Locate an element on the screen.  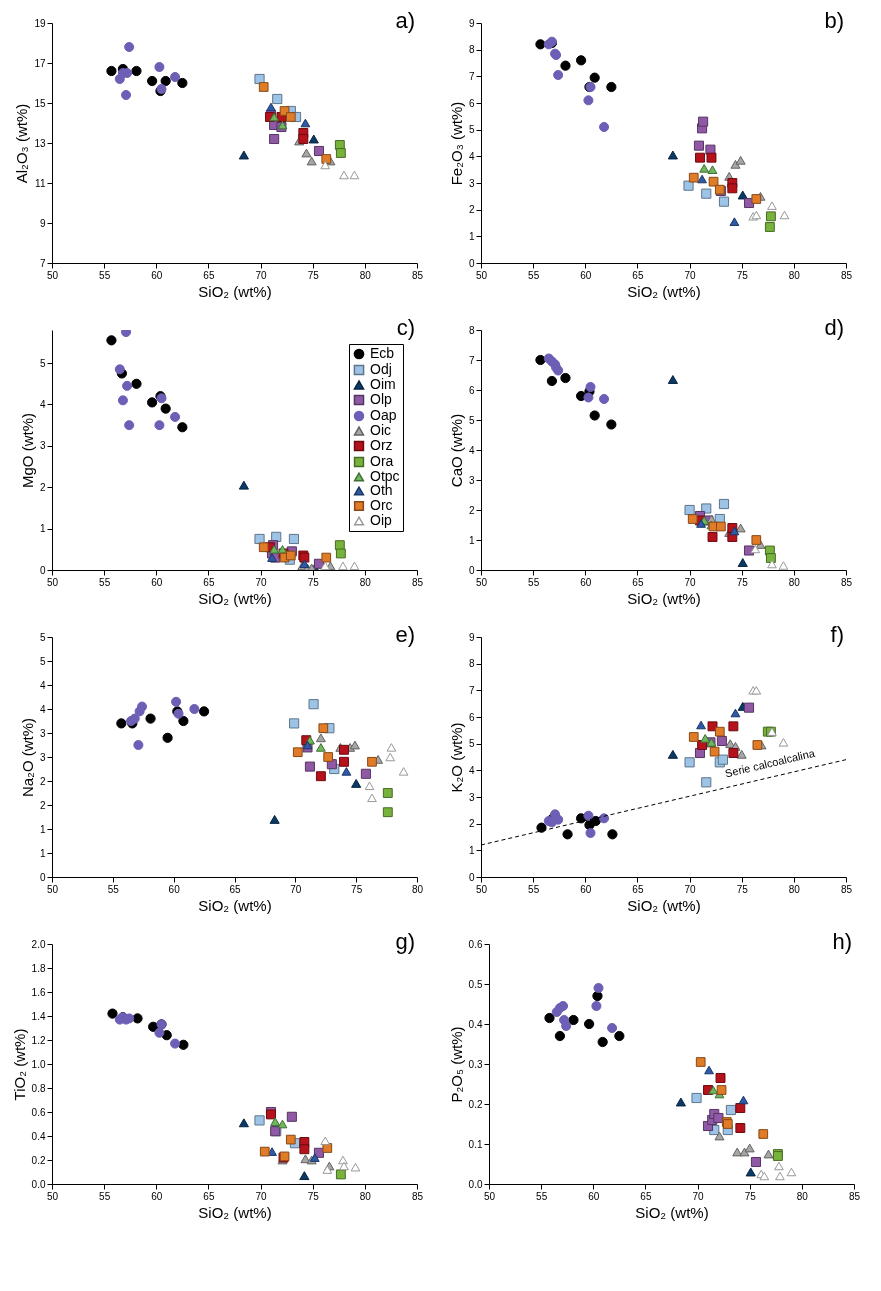
y-tick-label: 2.0 is located at coordinates (38, 944).